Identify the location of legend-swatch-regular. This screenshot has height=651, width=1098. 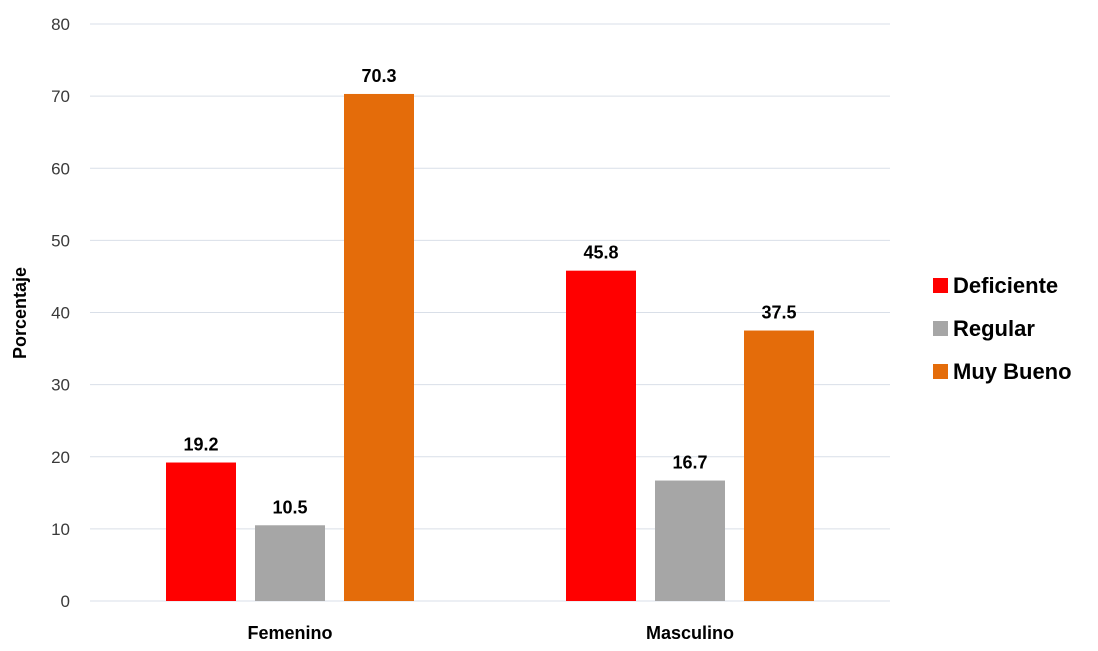
(940, 328).